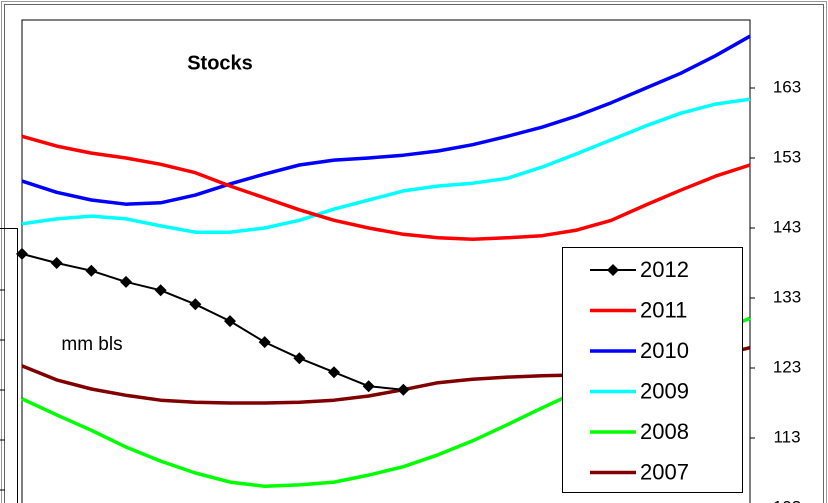  I want to click on legend-entry: 2007, so click(639, 471).